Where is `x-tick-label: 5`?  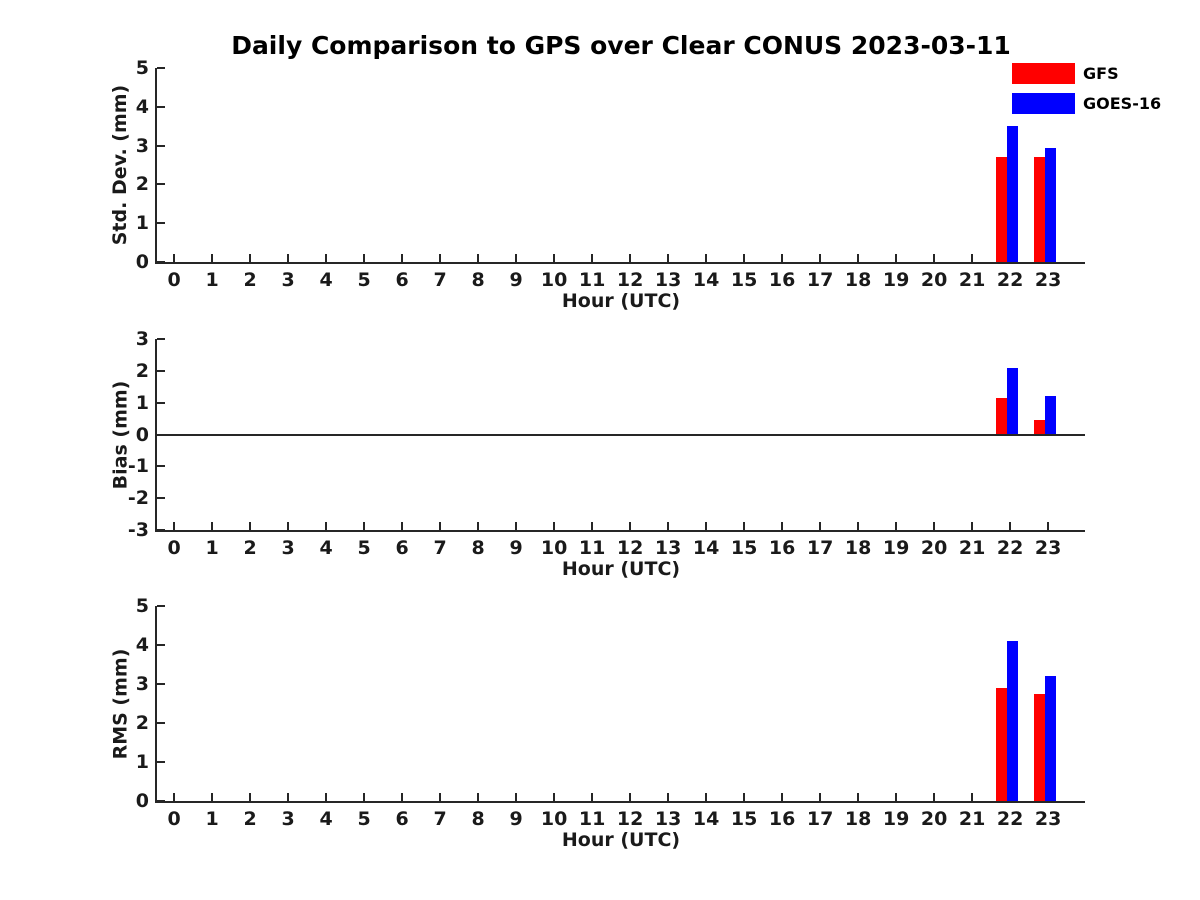
x-tick-label: 5 is located at coordinates (364, 548).